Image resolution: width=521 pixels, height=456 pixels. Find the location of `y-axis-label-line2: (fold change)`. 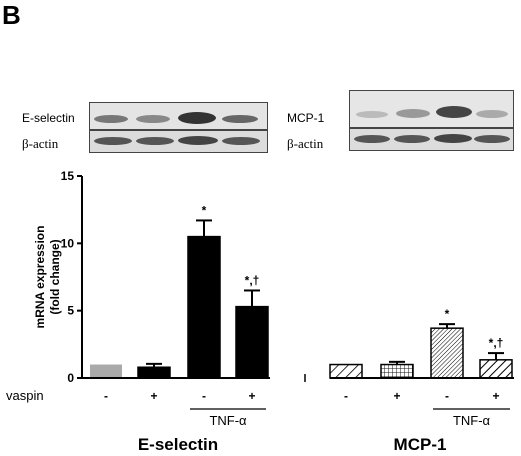

y-axis-label-line2: (fold change) is located at coordinates (55, 276).